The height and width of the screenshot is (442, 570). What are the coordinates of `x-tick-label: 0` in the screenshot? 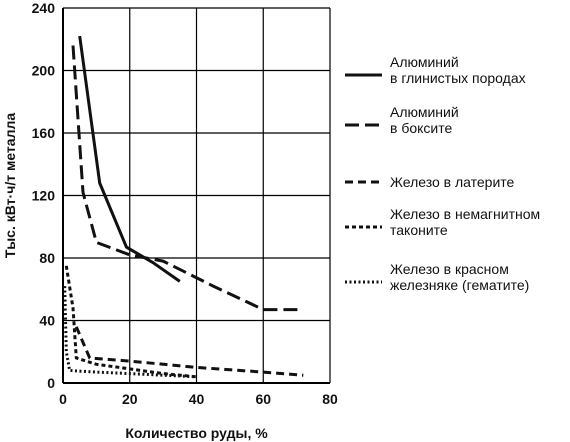 It's located at (63, 399).